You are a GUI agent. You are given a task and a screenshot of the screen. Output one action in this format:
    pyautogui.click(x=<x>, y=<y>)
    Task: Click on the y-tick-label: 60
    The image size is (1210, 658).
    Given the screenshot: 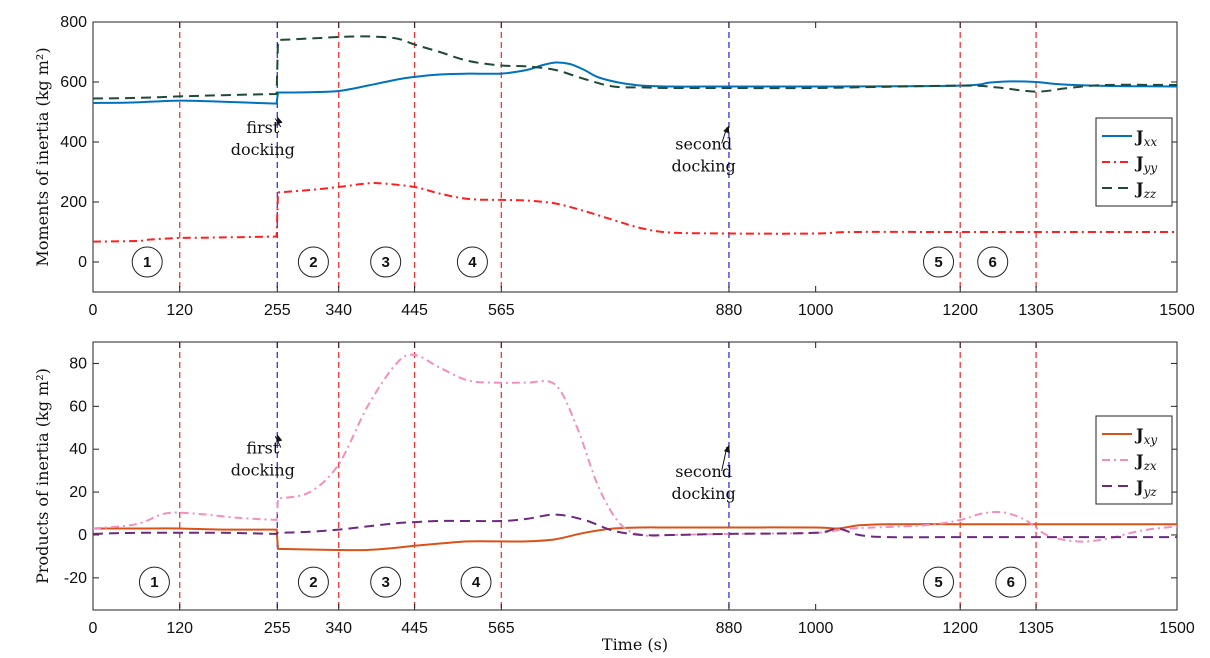 What is the action you would take?
    pyautogui.click(x=78, y=406)
    